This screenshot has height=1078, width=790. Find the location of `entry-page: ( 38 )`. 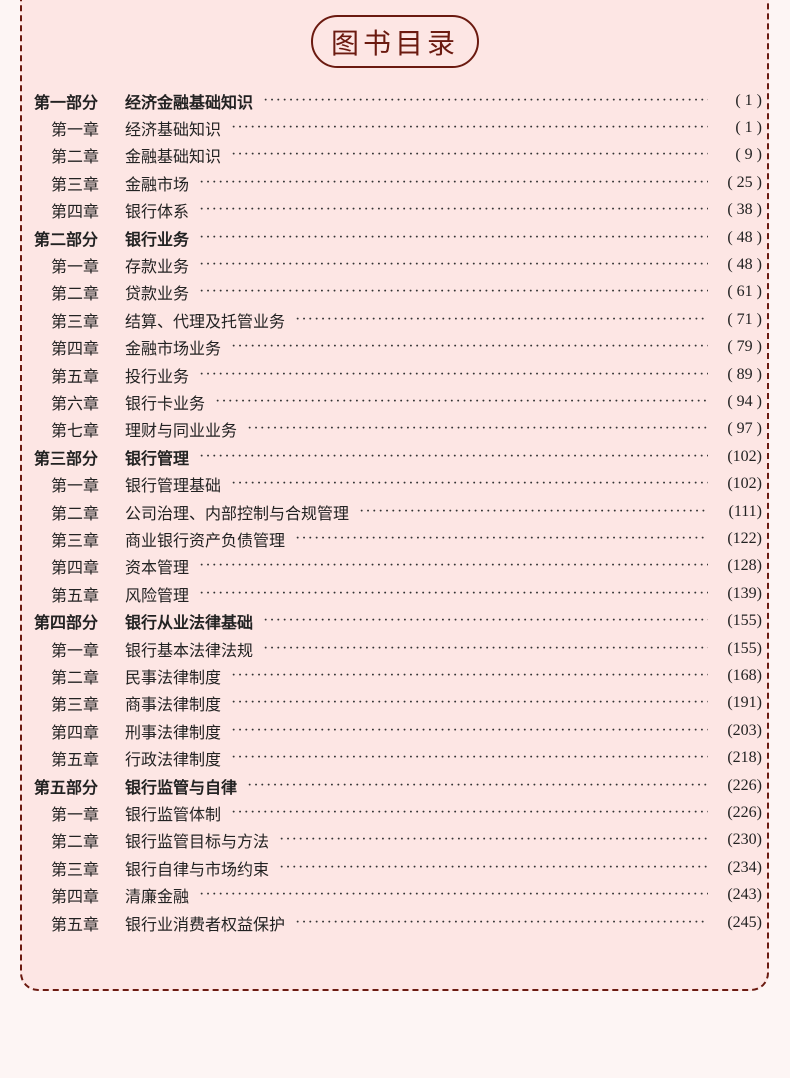

entry-page: ( 38 ) is located at coordinates (744, 210).